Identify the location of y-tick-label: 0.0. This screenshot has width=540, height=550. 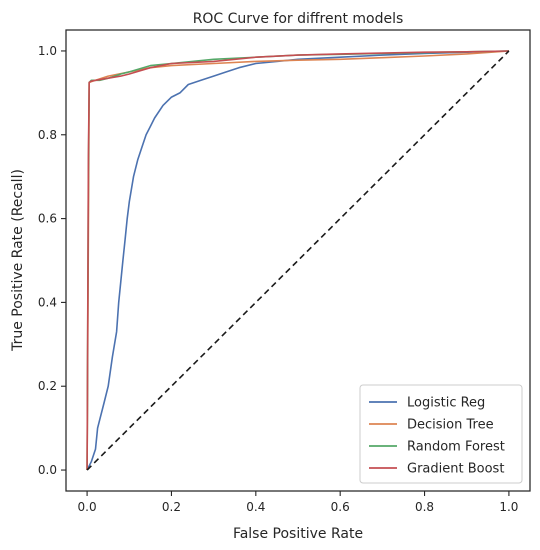
(47, 470).